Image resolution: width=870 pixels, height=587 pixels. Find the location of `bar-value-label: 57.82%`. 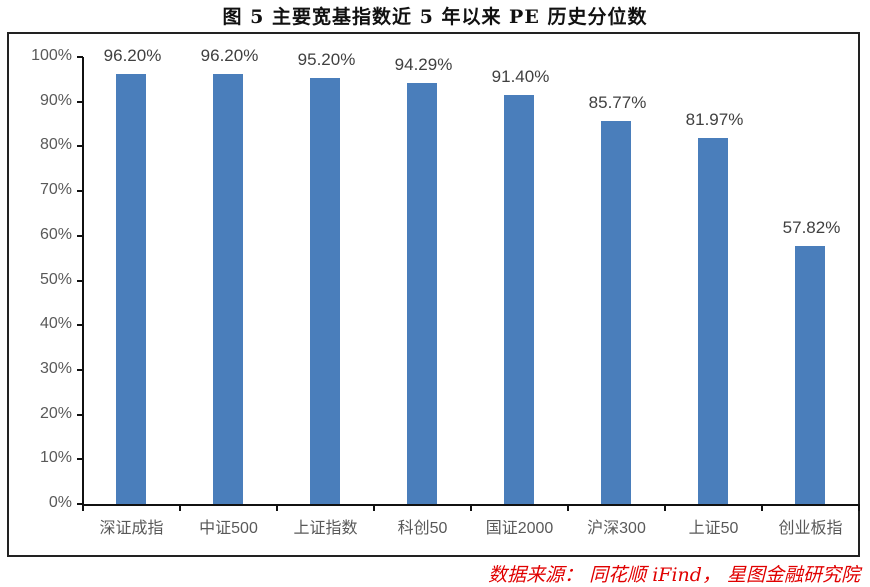

bar-value-label: 57.82% is located at coordinates (811, 227).